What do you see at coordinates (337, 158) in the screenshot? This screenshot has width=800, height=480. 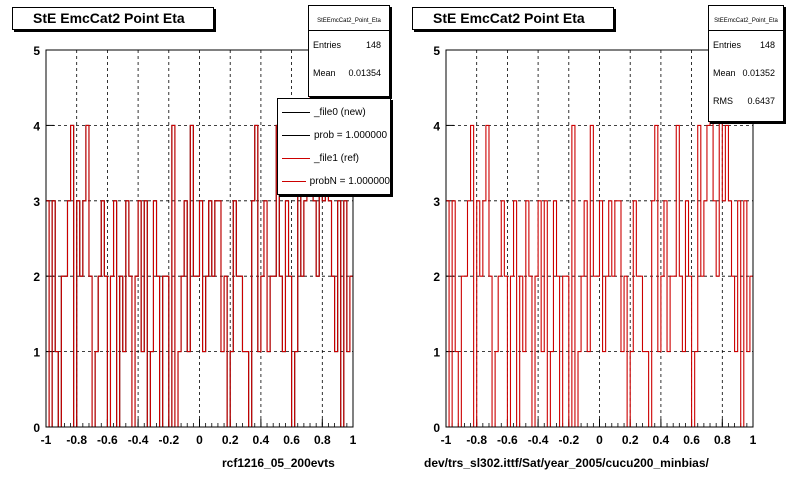 I see `legend-label: _file1 (ref)` at bounding box center [337, 158].